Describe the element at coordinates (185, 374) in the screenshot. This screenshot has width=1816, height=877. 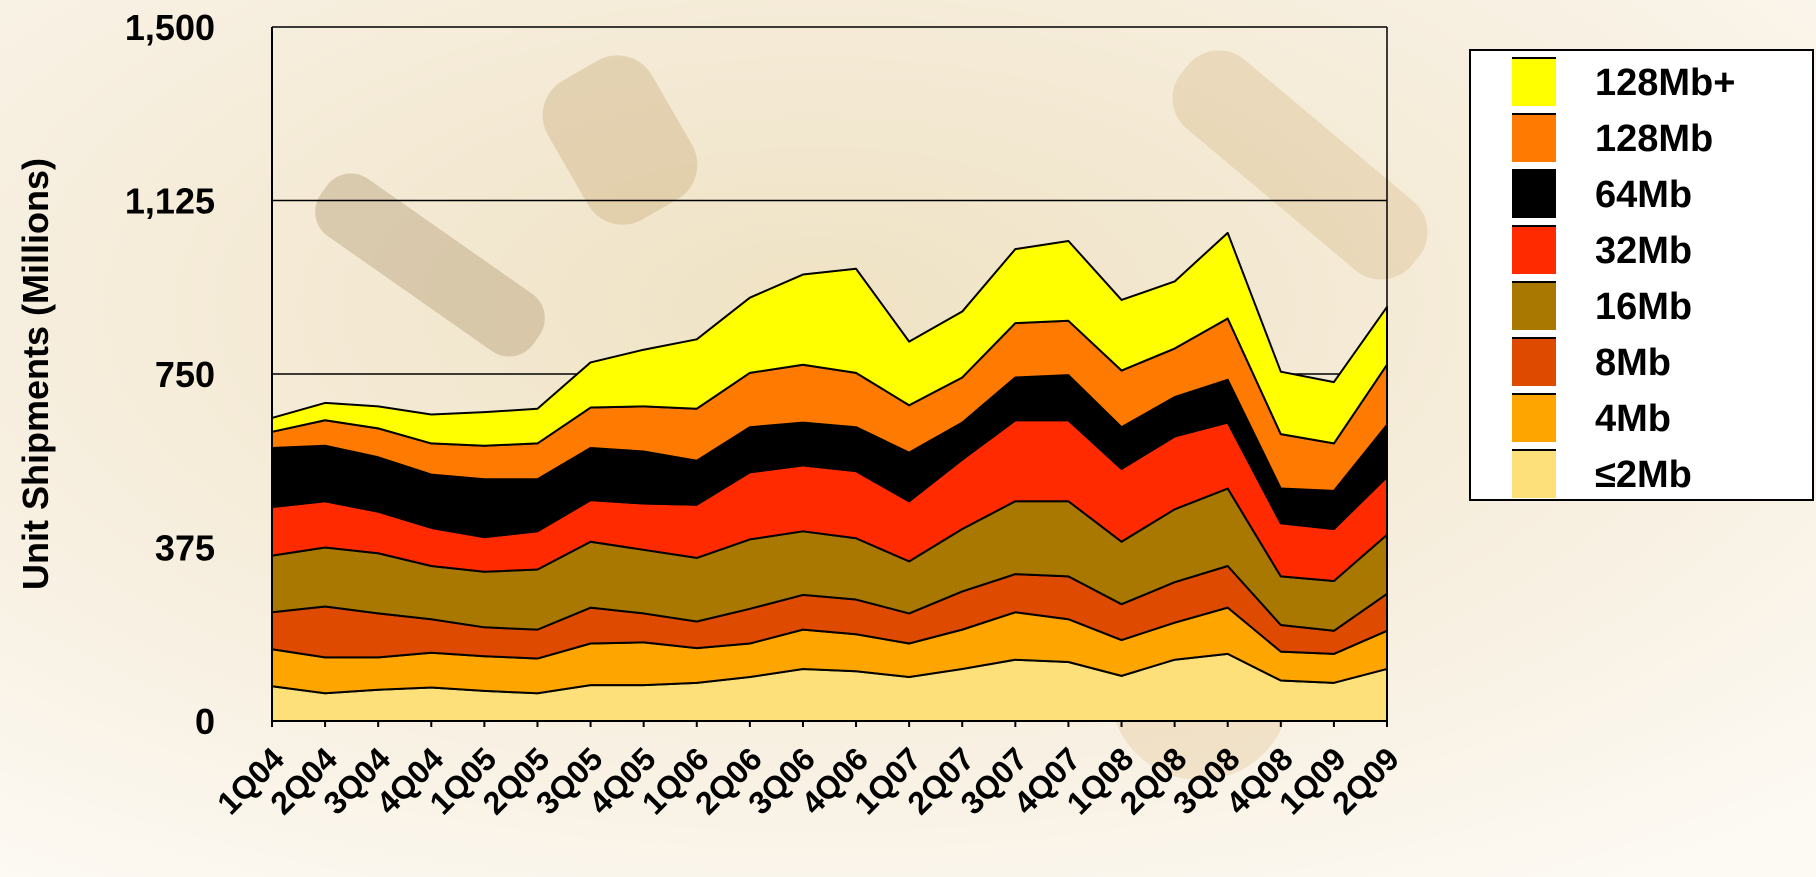
I see `y-tick-label: 750` at that location.